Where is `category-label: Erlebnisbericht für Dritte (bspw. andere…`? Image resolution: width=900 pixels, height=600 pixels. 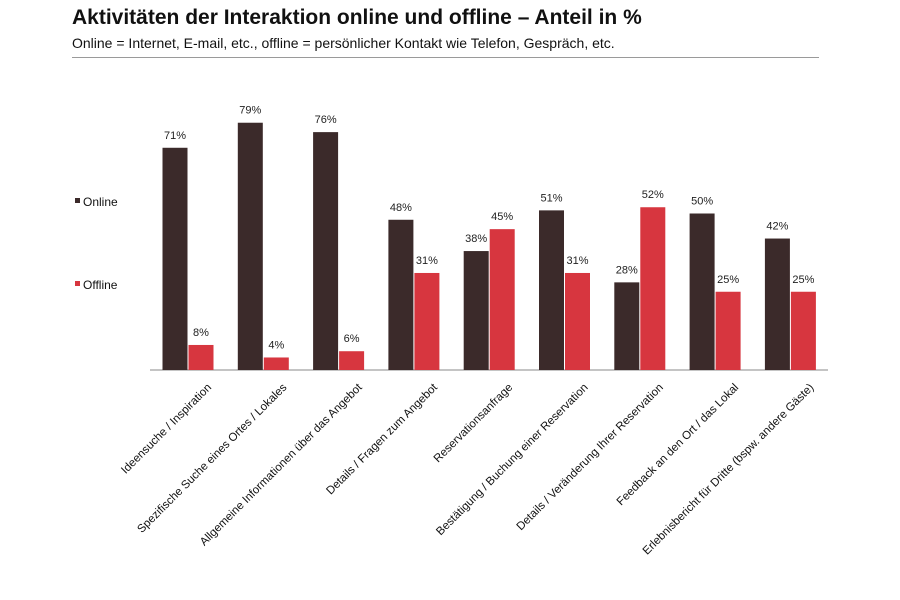 category-label: Erlebnisbericht für Dritte (bspw. andere… is located at coordinates (729, 470).